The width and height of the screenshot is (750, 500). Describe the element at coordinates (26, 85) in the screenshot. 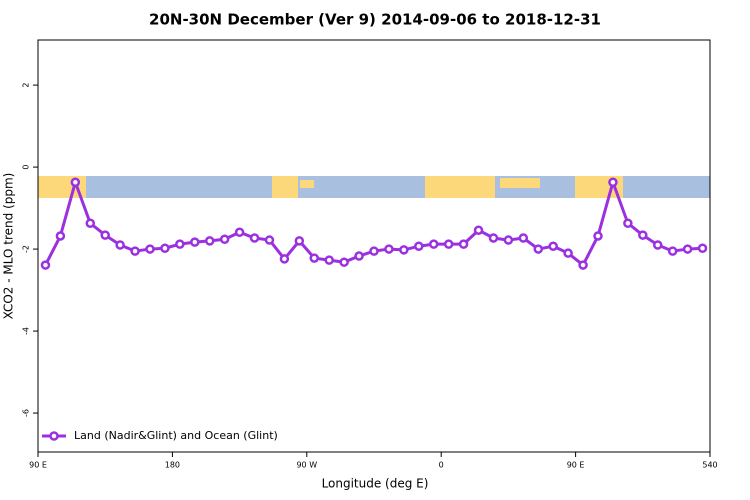

I see `y-tick-label: 2` at that location.